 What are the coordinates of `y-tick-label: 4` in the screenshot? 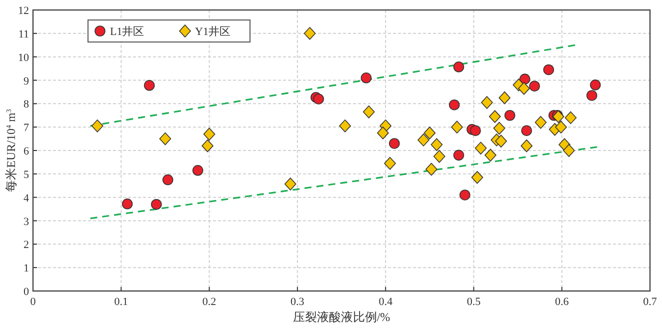 It's located at (27, 198).